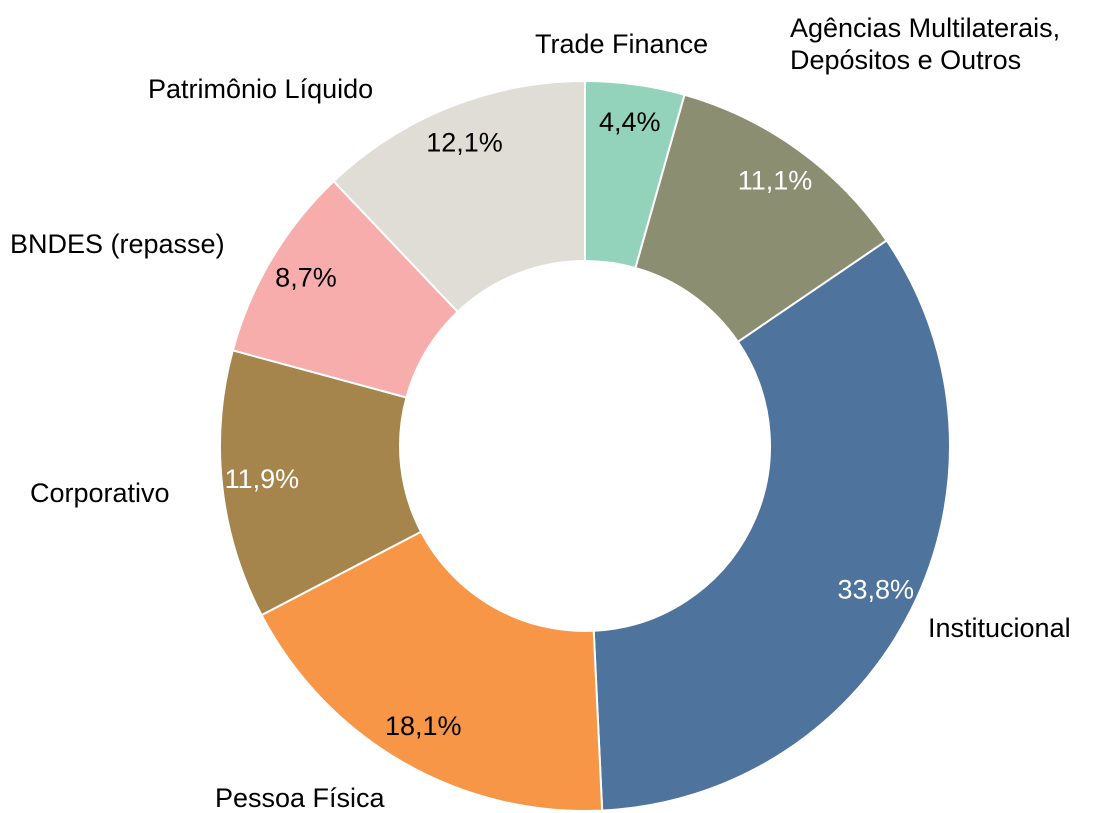 This screenshot has height=813, width=1119. Describe the element at coordinates (622, 44) in the screenshot. I see `category-label: Trade Finance` at that location.